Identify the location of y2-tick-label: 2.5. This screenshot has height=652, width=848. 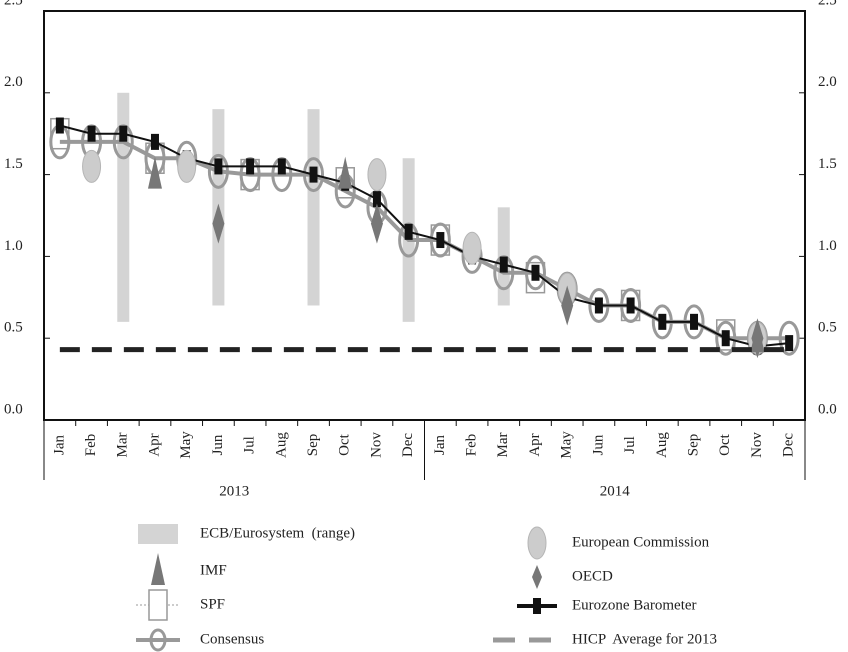
(827, 4).